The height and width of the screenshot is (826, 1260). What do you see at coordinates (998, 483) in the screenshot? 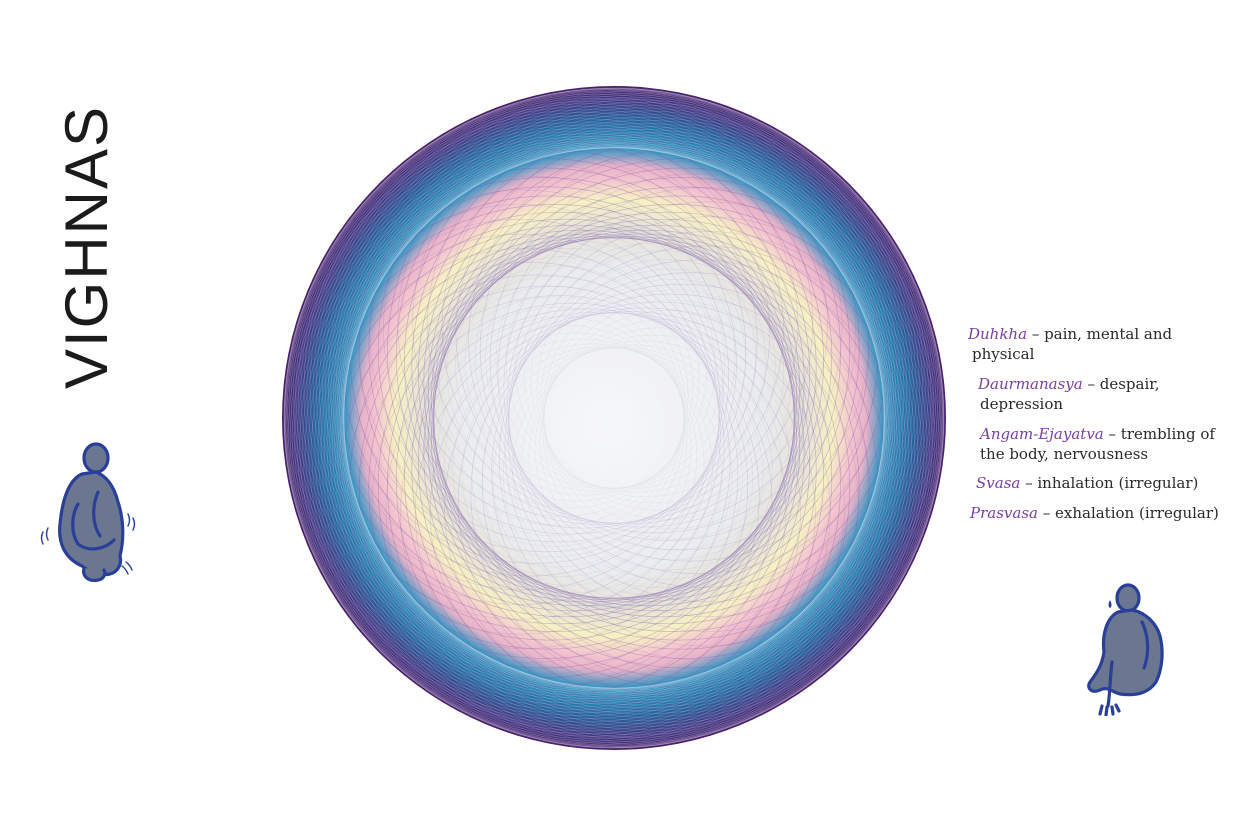
I see `term-svasa: Svasa` at bounding box center [998, 483].